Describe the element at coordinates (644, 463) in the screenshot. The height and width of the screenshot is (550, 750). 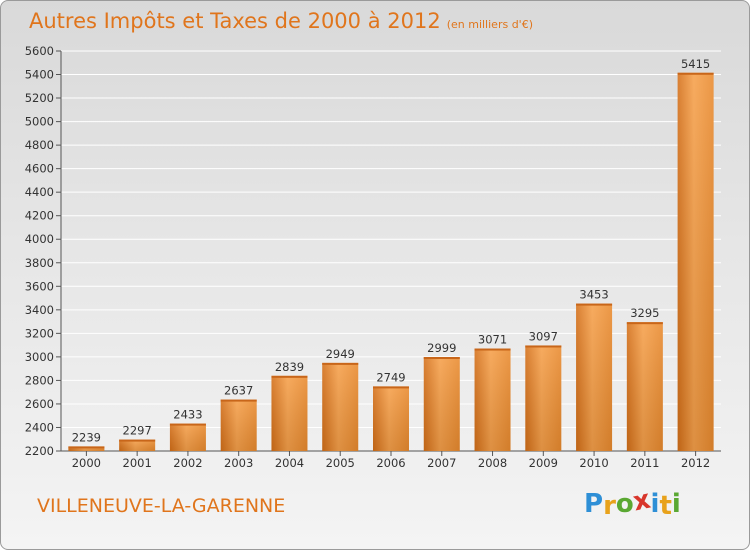
I see `x-tick-label: 2011` at that location.